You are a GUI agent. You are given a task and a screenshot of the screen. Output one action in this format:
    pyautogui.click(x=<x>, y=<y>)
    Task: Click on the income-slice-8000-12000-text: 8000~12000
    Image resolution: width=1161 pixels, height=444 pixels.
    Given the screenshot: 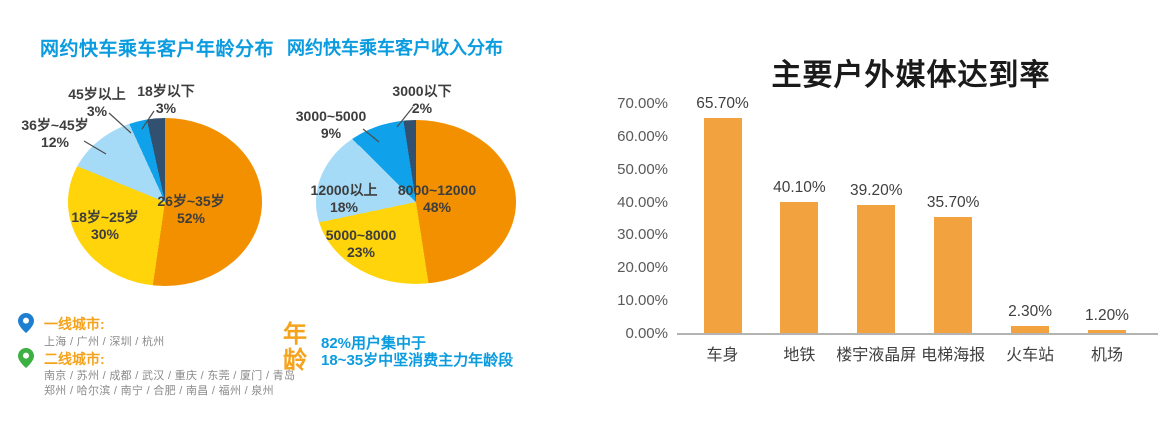 What is the action you would take?
    pyautogui.click(x=437, y=190)
    